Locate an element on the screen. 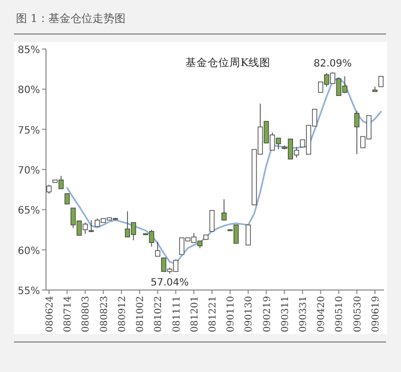  y-tick-label: 85% is located at coordinates (29, 50).